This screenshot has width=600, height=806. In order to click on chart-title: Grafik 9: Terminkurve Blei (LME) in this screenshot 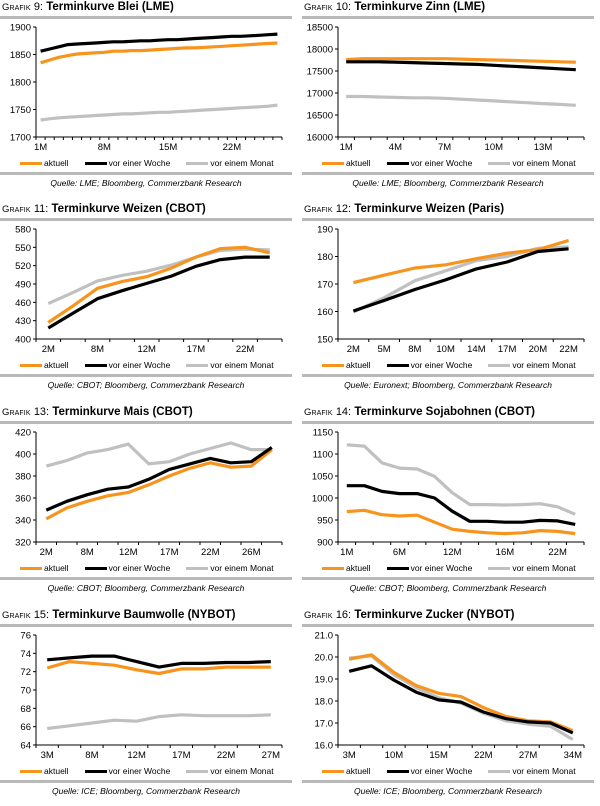, I will do `click(146, 7)`.